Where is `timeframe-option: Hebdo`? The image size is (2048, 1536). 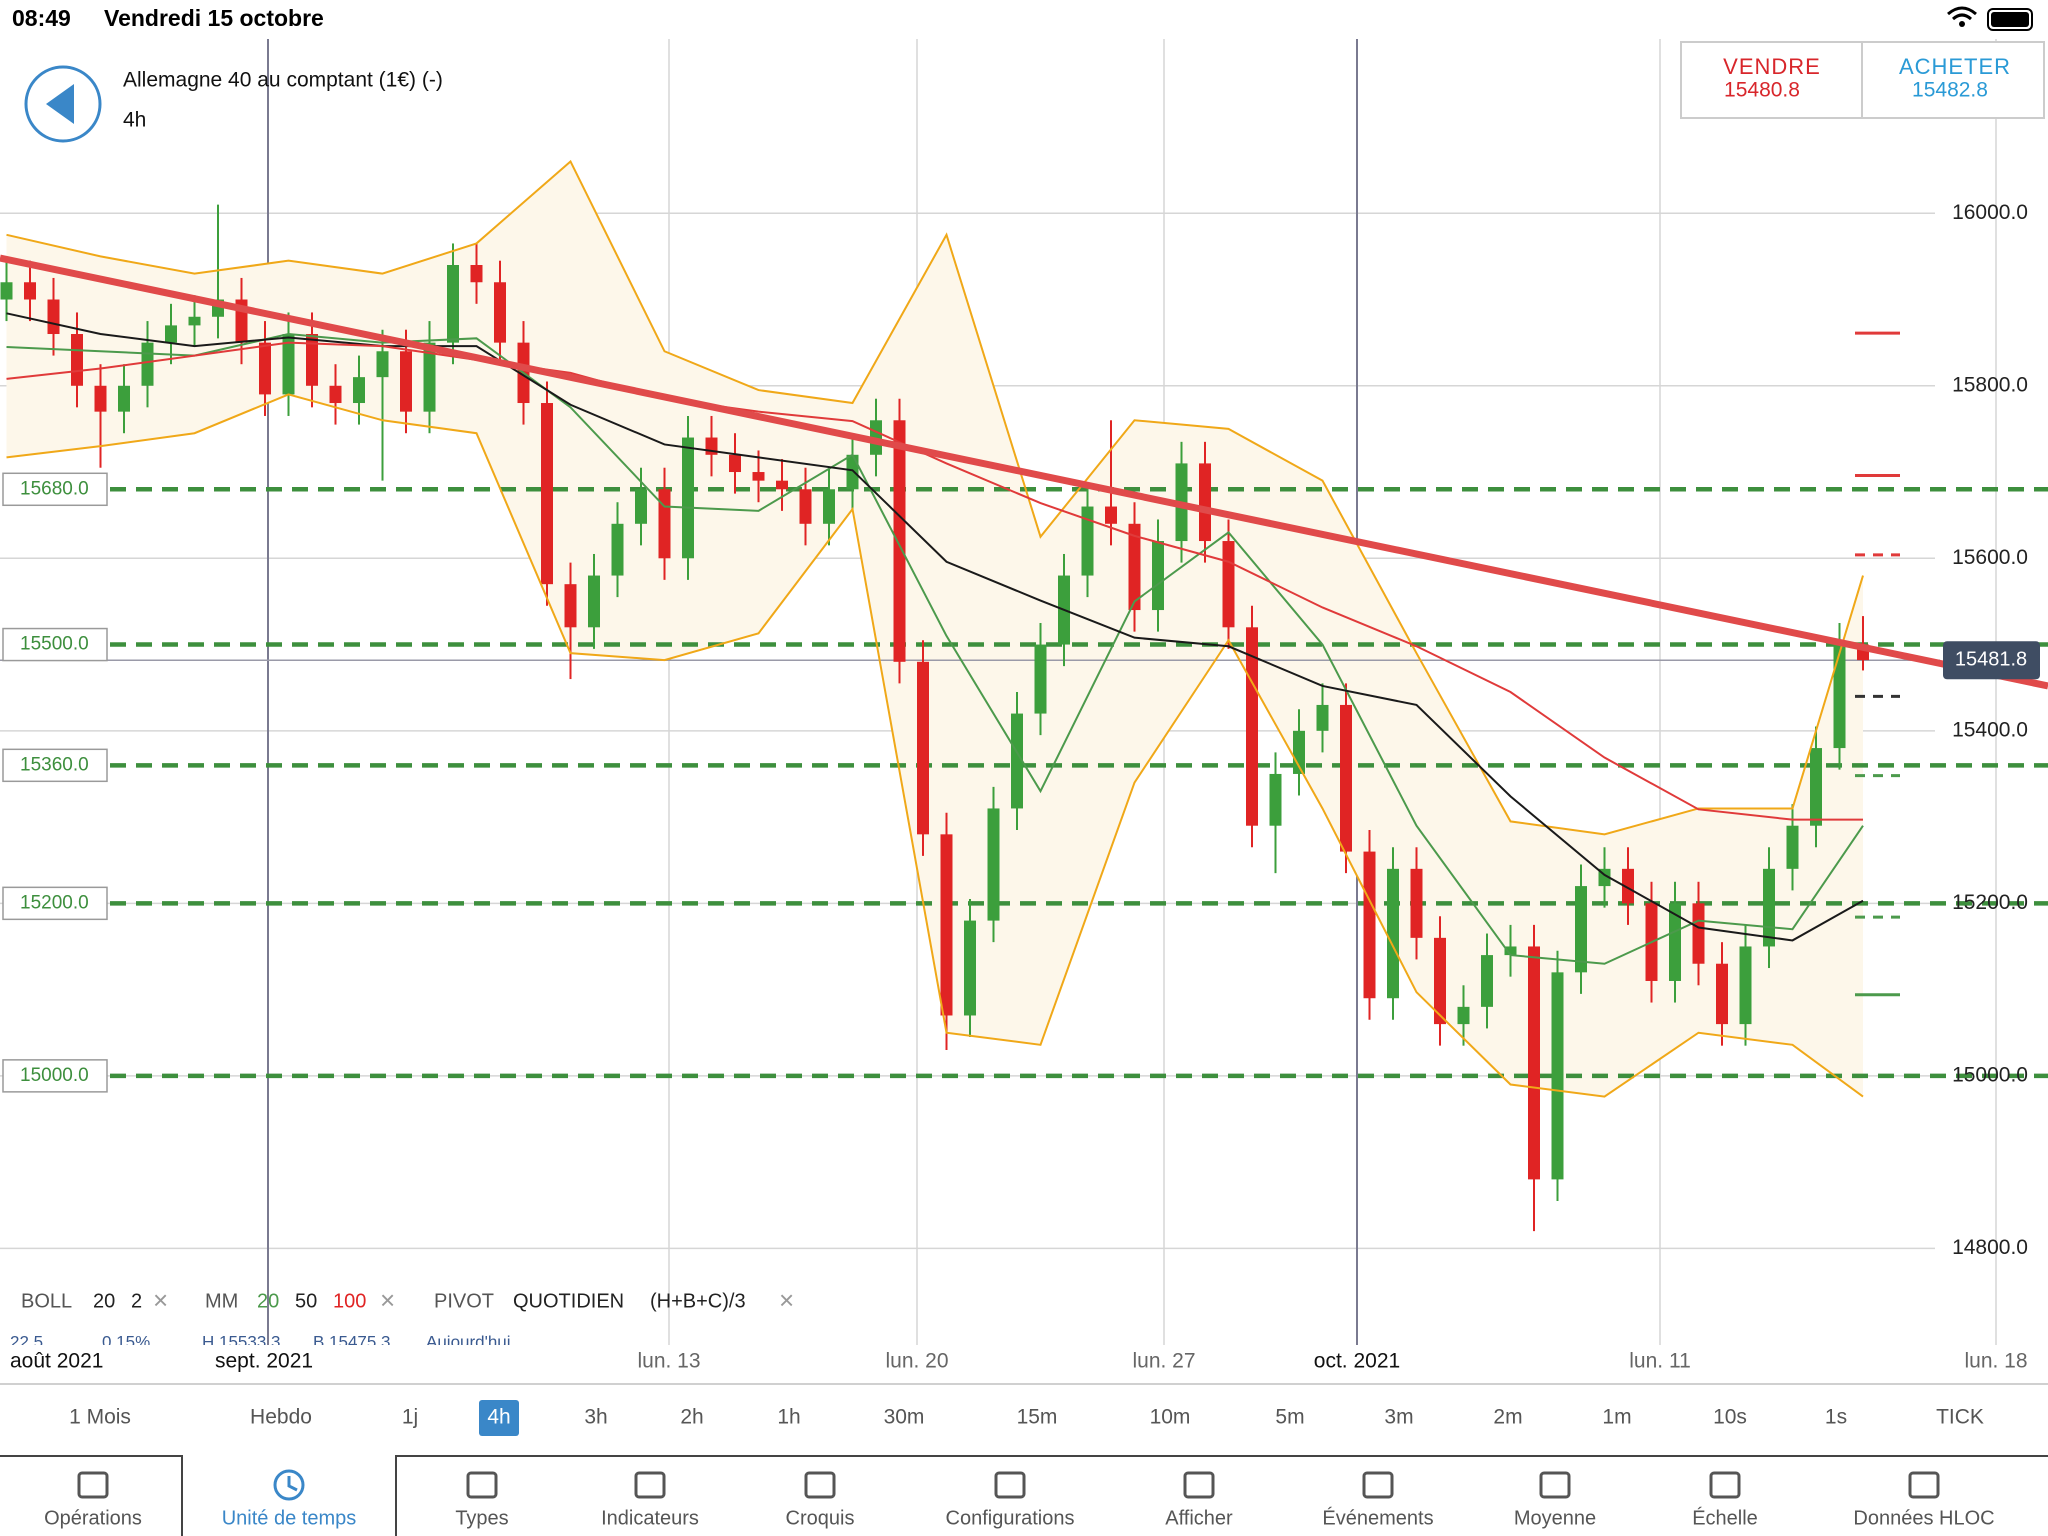
timeframe-option: Hebdo is located at coordinates (281, 1417).